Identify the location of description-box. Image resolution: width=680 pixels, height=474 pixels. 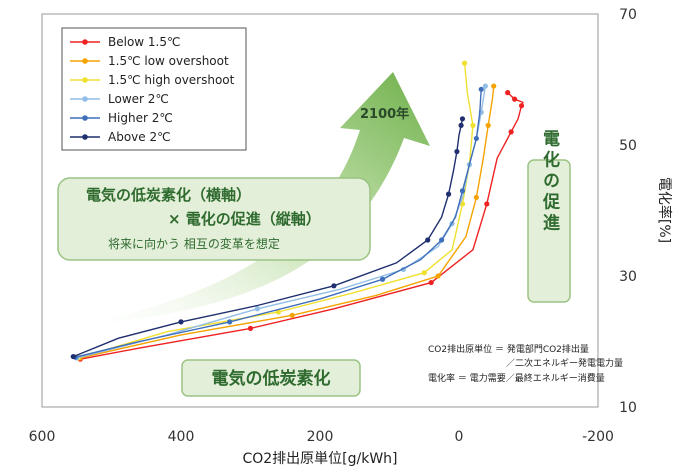
(214, 219).